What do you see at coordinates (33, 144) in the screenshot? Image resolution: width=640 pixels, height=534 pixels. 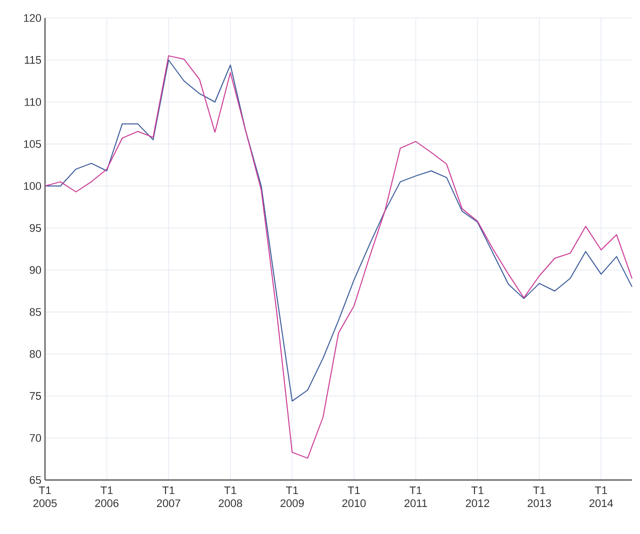 I see `y-tick-label: 105` at bounding box center [33, 144].